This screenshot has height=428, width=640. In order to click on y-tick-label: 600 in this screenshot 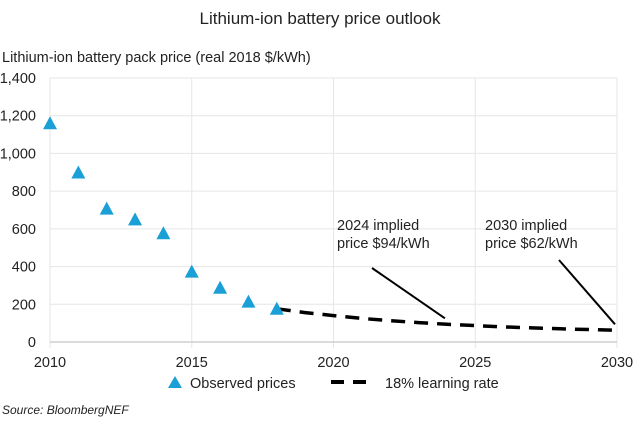, I will do `click(24, 230)`.